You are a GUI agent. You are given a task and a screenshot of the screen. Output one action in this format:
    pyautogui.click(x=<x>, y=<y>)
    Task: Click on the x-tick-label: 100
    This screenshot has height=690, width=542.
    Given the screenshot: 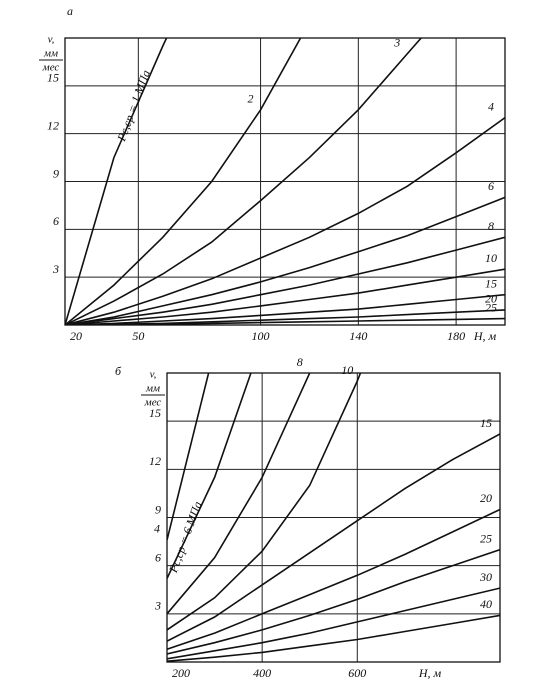 What is the action you would take?
    pyautogui.click(x=261, y=336)
    